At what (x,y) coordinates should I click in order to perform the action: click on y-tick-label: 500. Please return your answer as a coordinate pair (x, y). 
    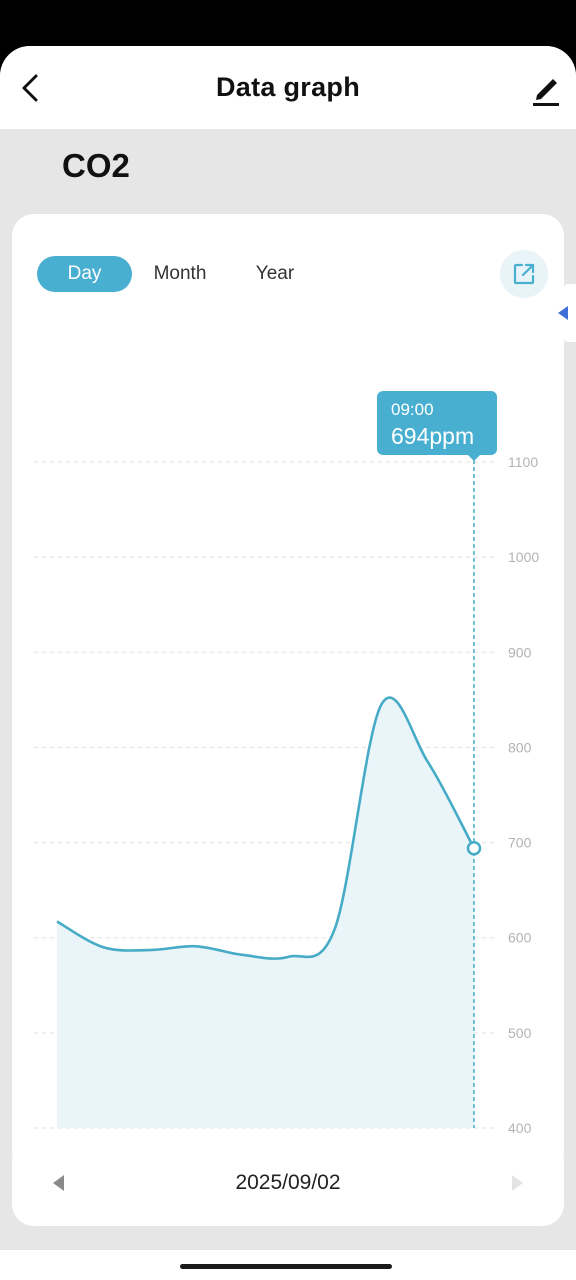
    Looking at the image, I should click on (520, 1033).